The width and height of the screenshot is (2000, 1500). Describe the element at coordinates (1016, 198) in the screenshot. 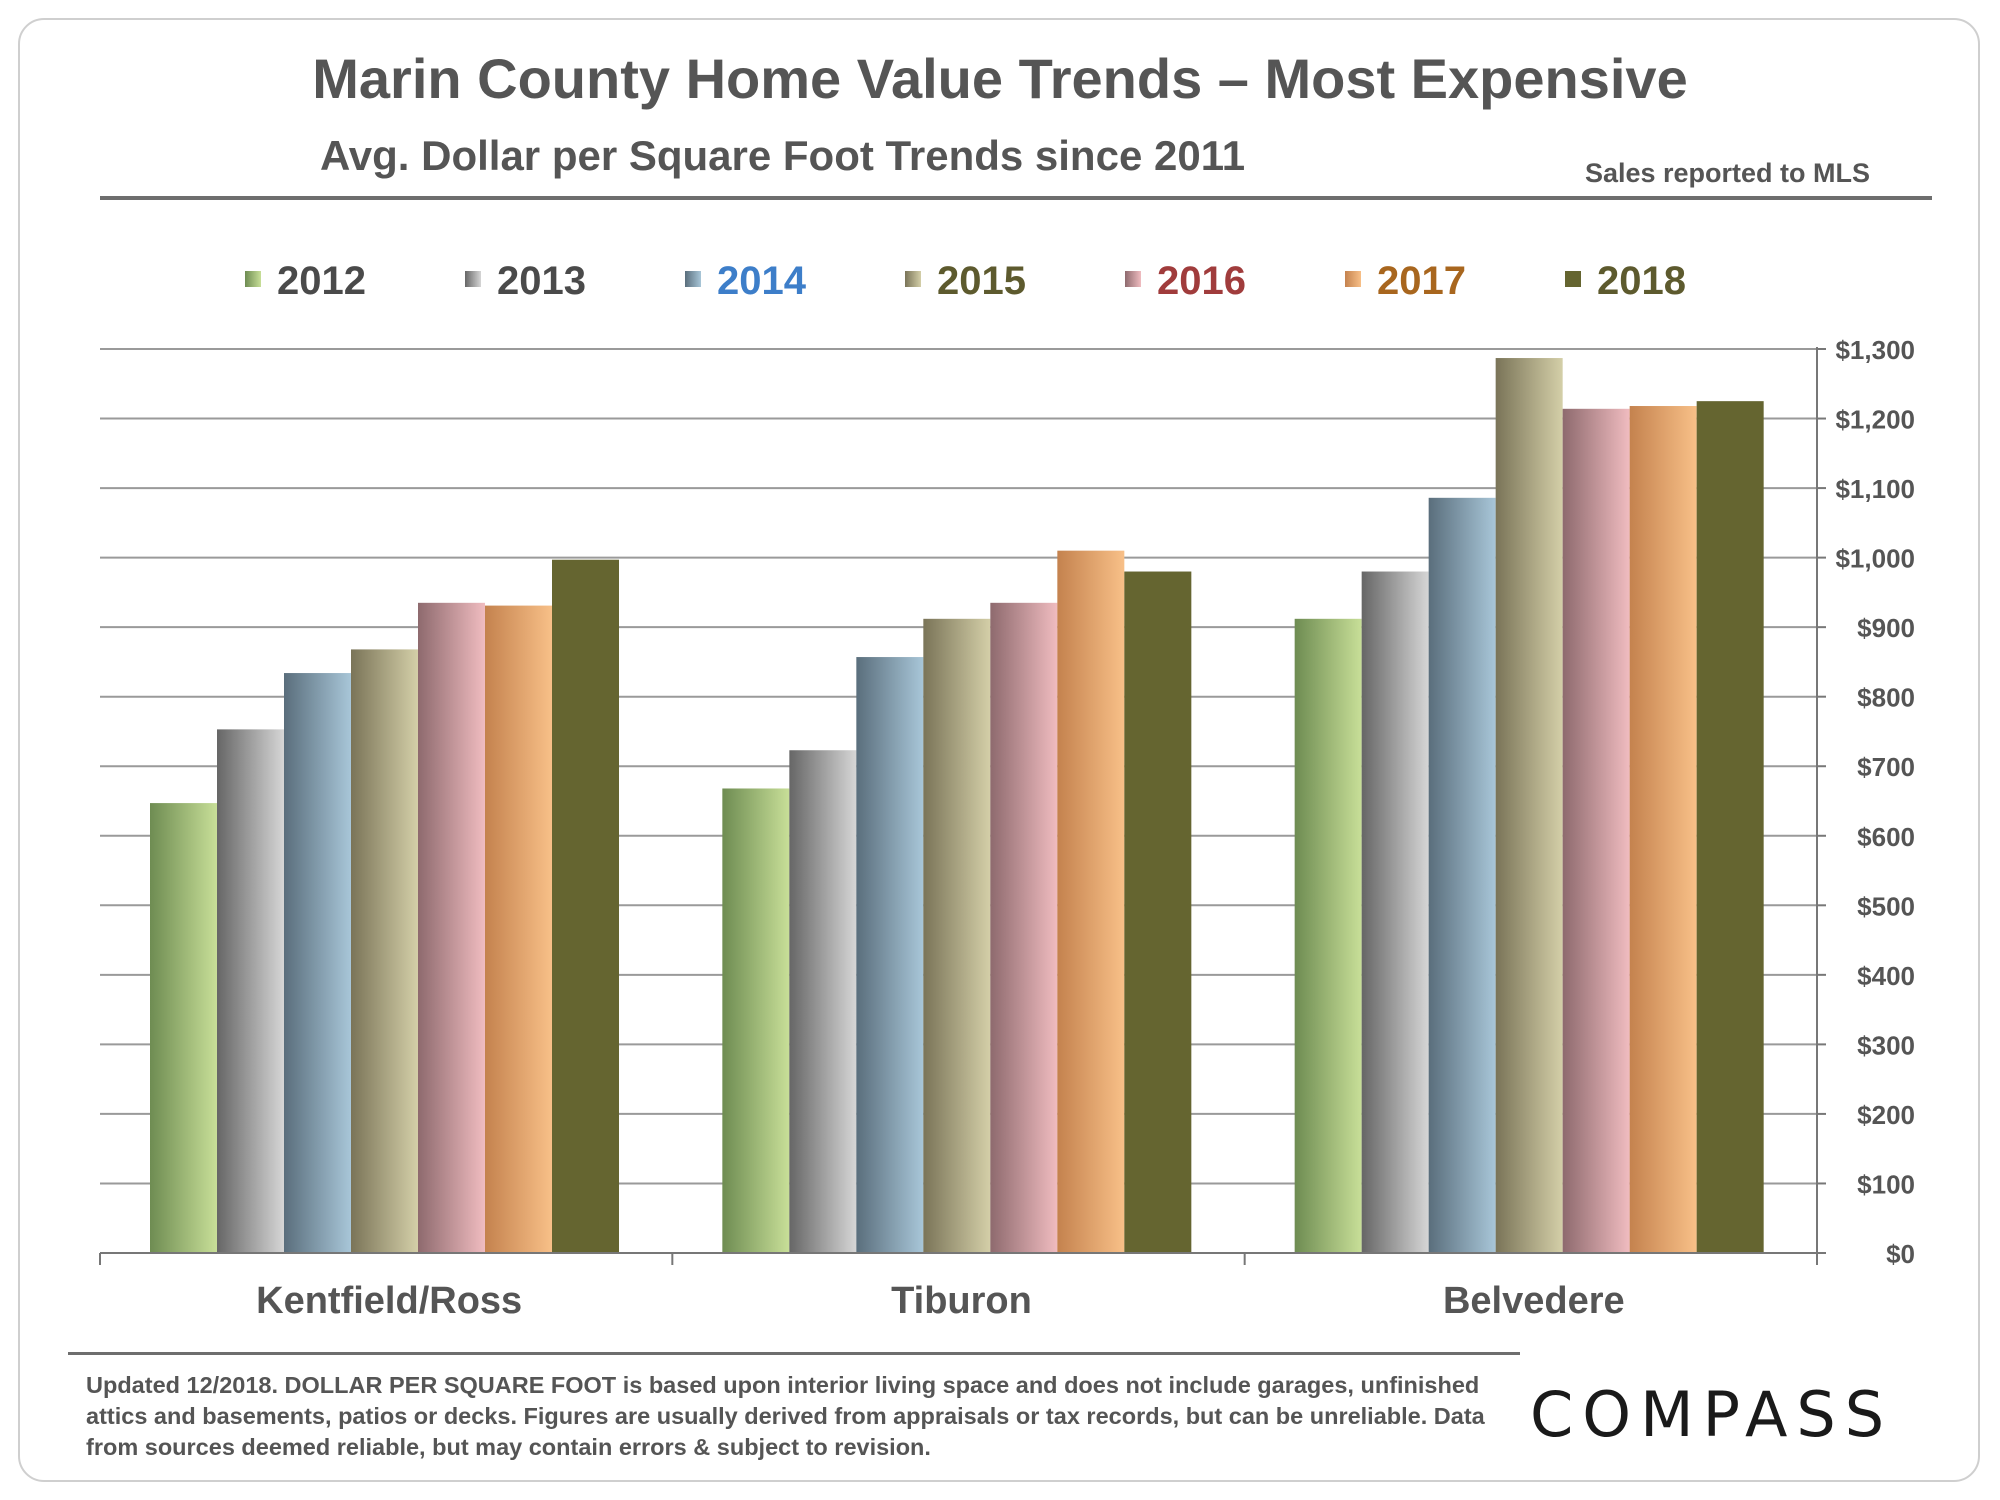

I see `title-divider` at that location.